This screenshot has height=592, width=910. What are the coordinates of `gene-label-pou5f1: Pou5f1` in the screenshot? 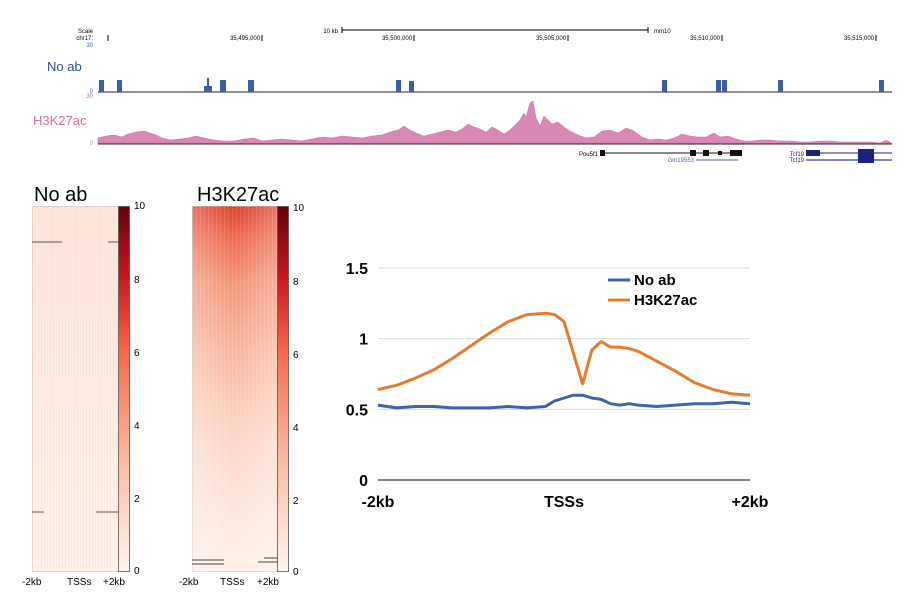 It's located at (589, 155).